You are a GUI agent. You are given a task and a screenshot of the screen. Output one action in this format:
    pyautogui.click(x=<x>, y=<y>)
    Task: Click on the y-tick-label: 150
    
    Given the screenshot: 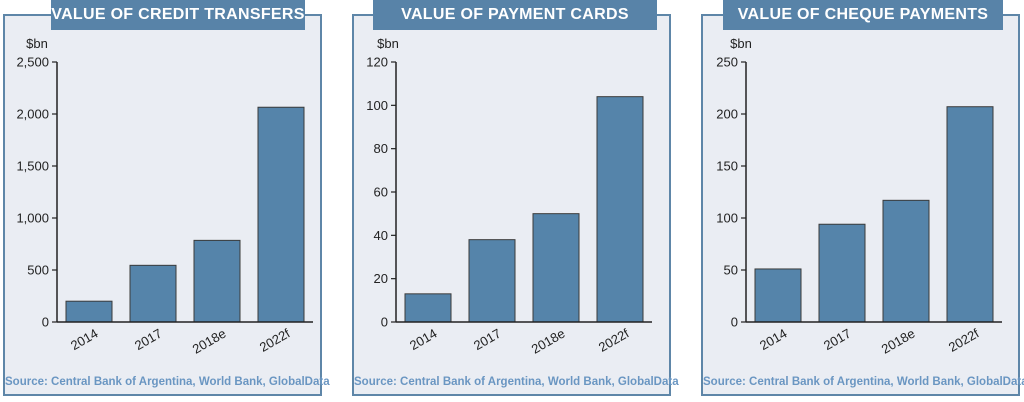 What is the action you would take?
    pyautogui.click(x=727, y=166)
    